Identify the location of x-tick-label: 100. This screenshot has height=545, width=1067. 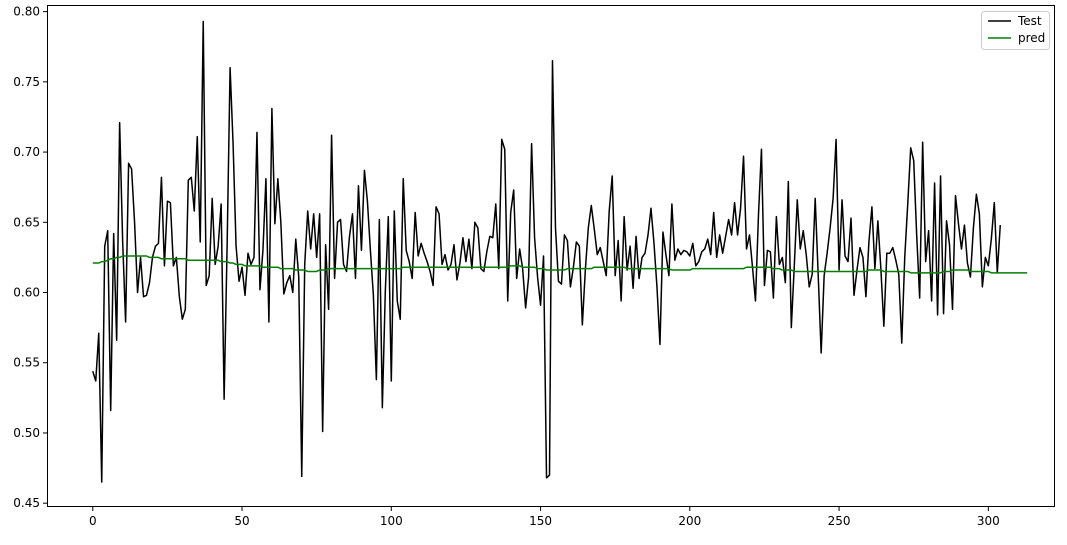
(391, 521).